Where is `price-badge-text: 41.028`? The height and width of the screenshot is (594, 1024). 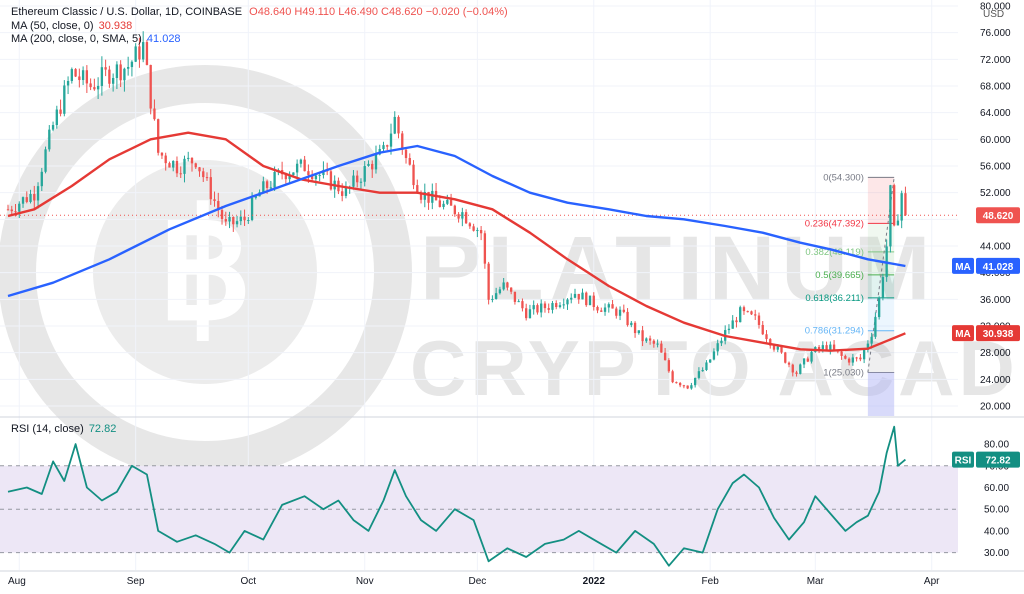
price-badge-text: 41.028 is located at coordinates (998, 267).